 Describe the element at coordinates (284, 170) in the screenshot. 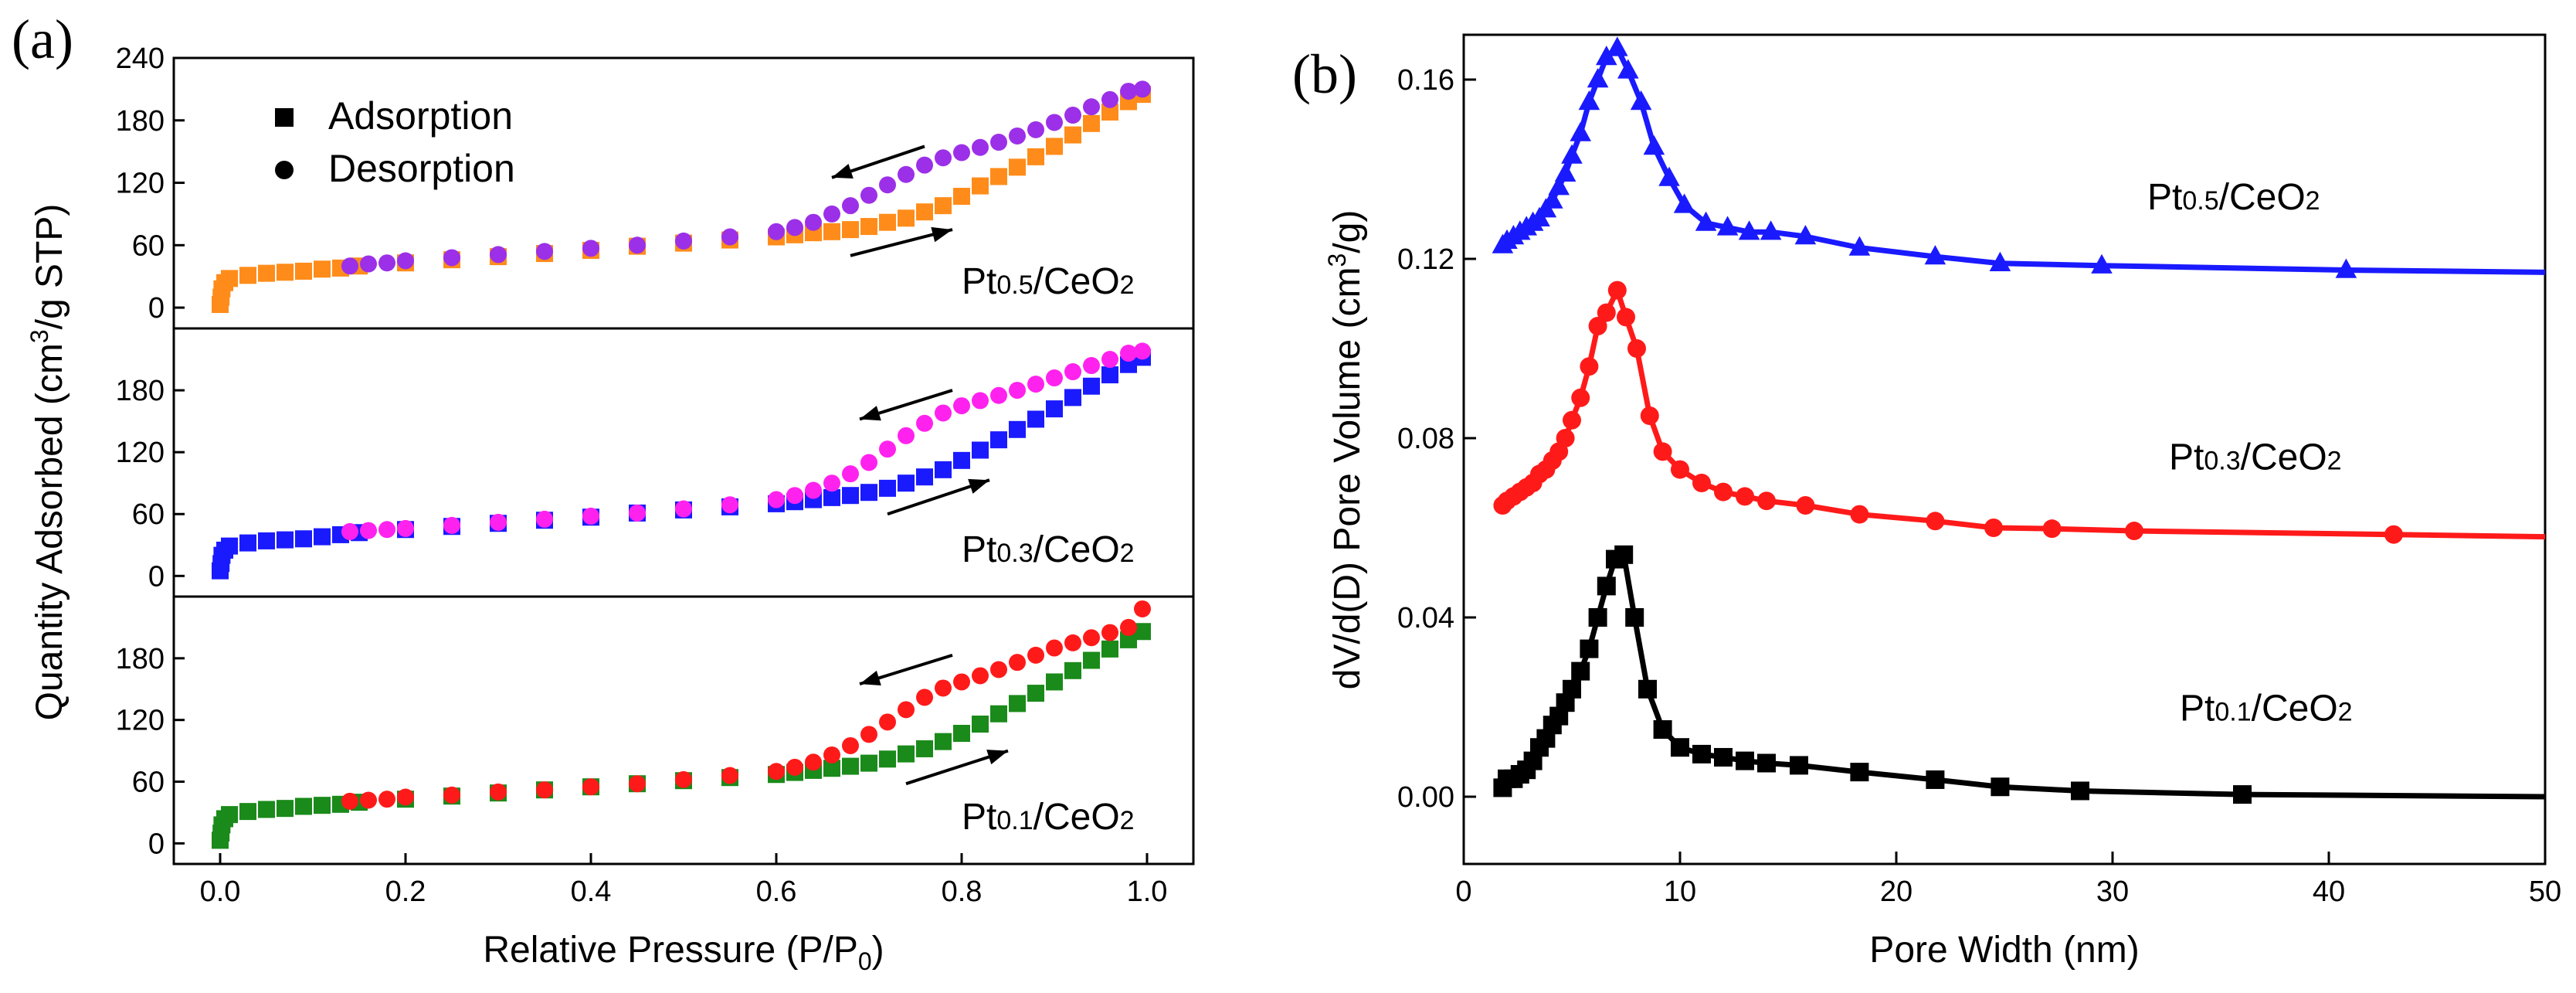

I see `legend-desorption-marker` at that location.